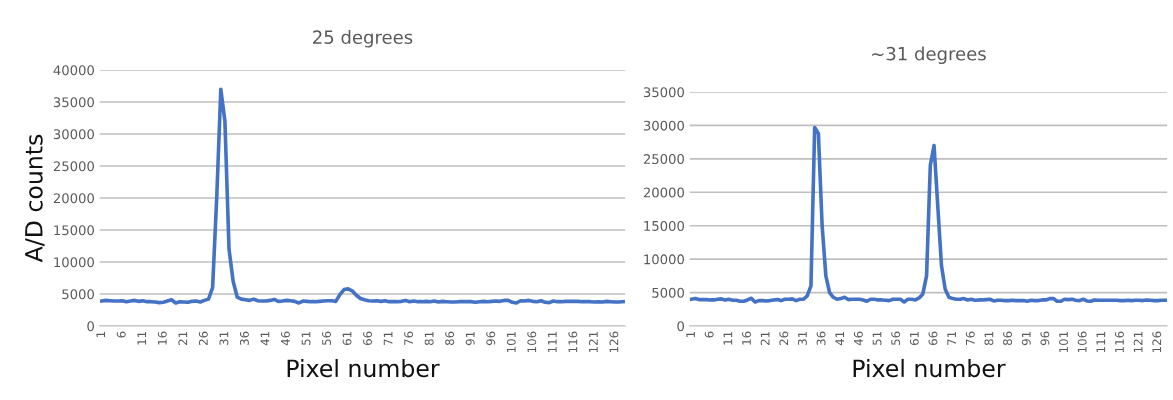 Image resolution: width=1173 pixels, height=400 pixels. Describe the element at coordinates (73, 70) in the screenshot. I see `y-tick-label: 40000` at that location.